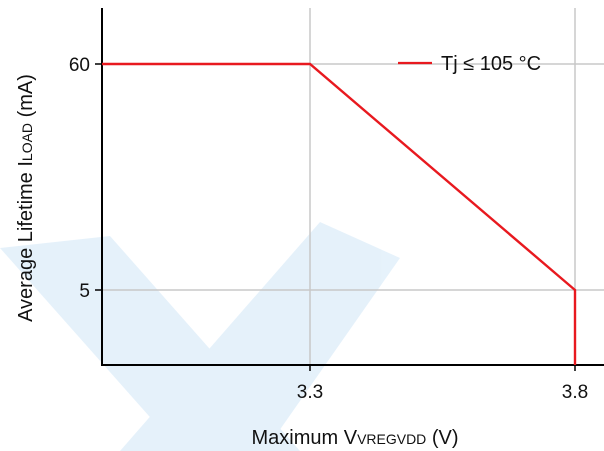 This screenshot has width=604, height=451. Describe the element at coordinates (79, 65) in the screenshot. I see `y-tick-label: 60` at that location.